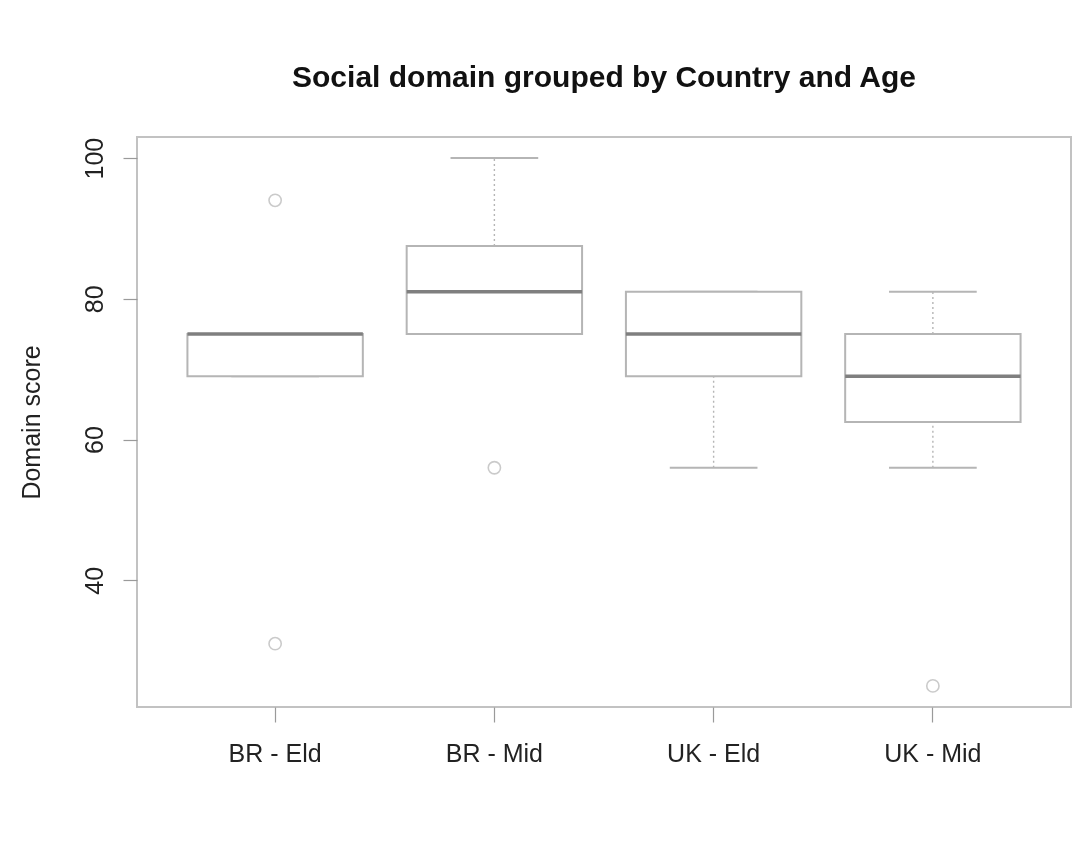 The height and width of the screenshot is (854, 1073). What do you see at coordinates (604, 76) in the screenshot?
I see `chart-title: Social domain grouped by Country and Age` at bounding box center [604, 76].